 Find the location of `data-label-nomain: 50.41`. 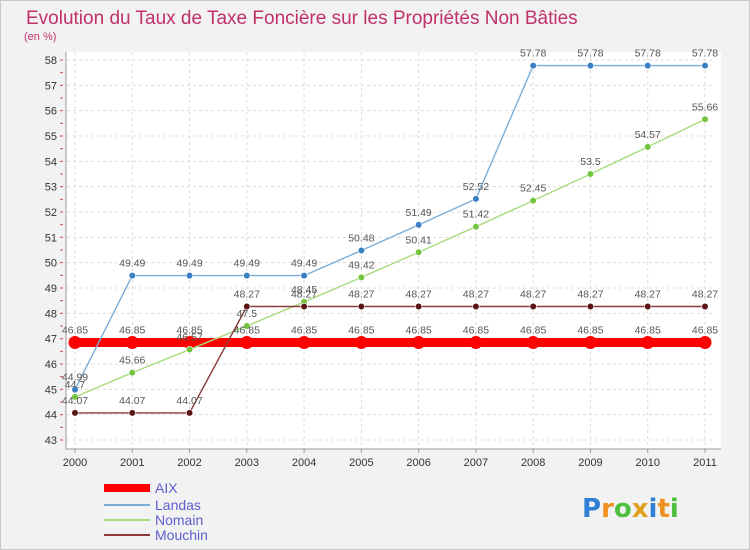

data-label-nomain: 50.41 is located at coordinates (418, 240).